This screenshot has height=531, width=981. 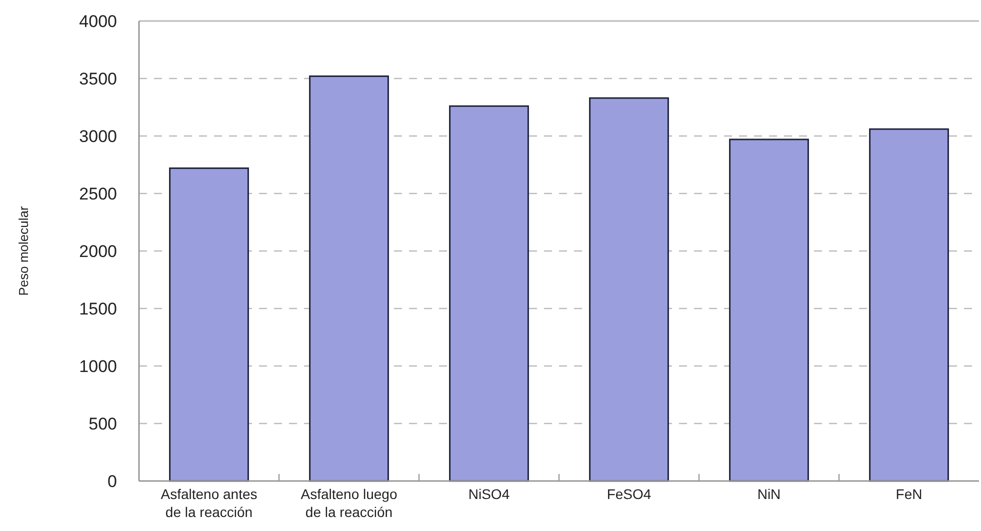 What do you see at coordinates (98, 194) in the screenshot?
I see `y-tick-label: 2500` at bounding box center [98, 194].